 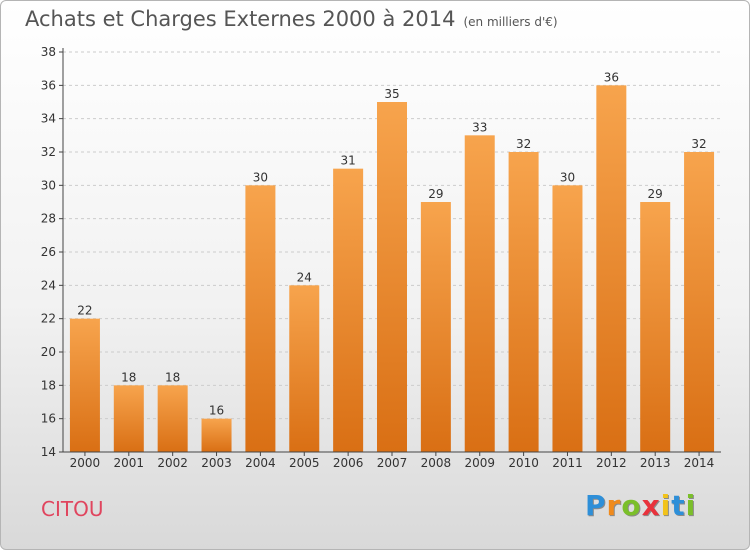 I want to click on bar-value-label: 36, so click(x=611, y=77).